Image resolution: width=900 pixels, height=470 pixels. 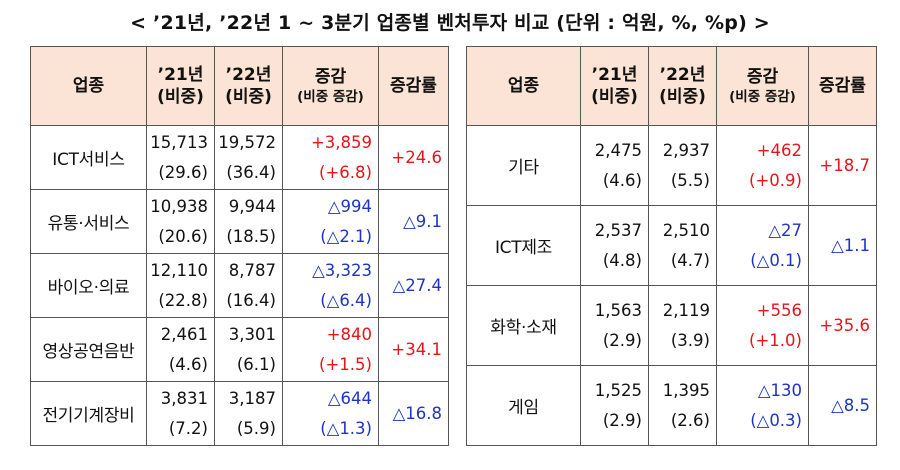 What do you see at coordinates (779, 150) in the screenshot?
I see `amount-change: +462` at bounding box center [779, 150].